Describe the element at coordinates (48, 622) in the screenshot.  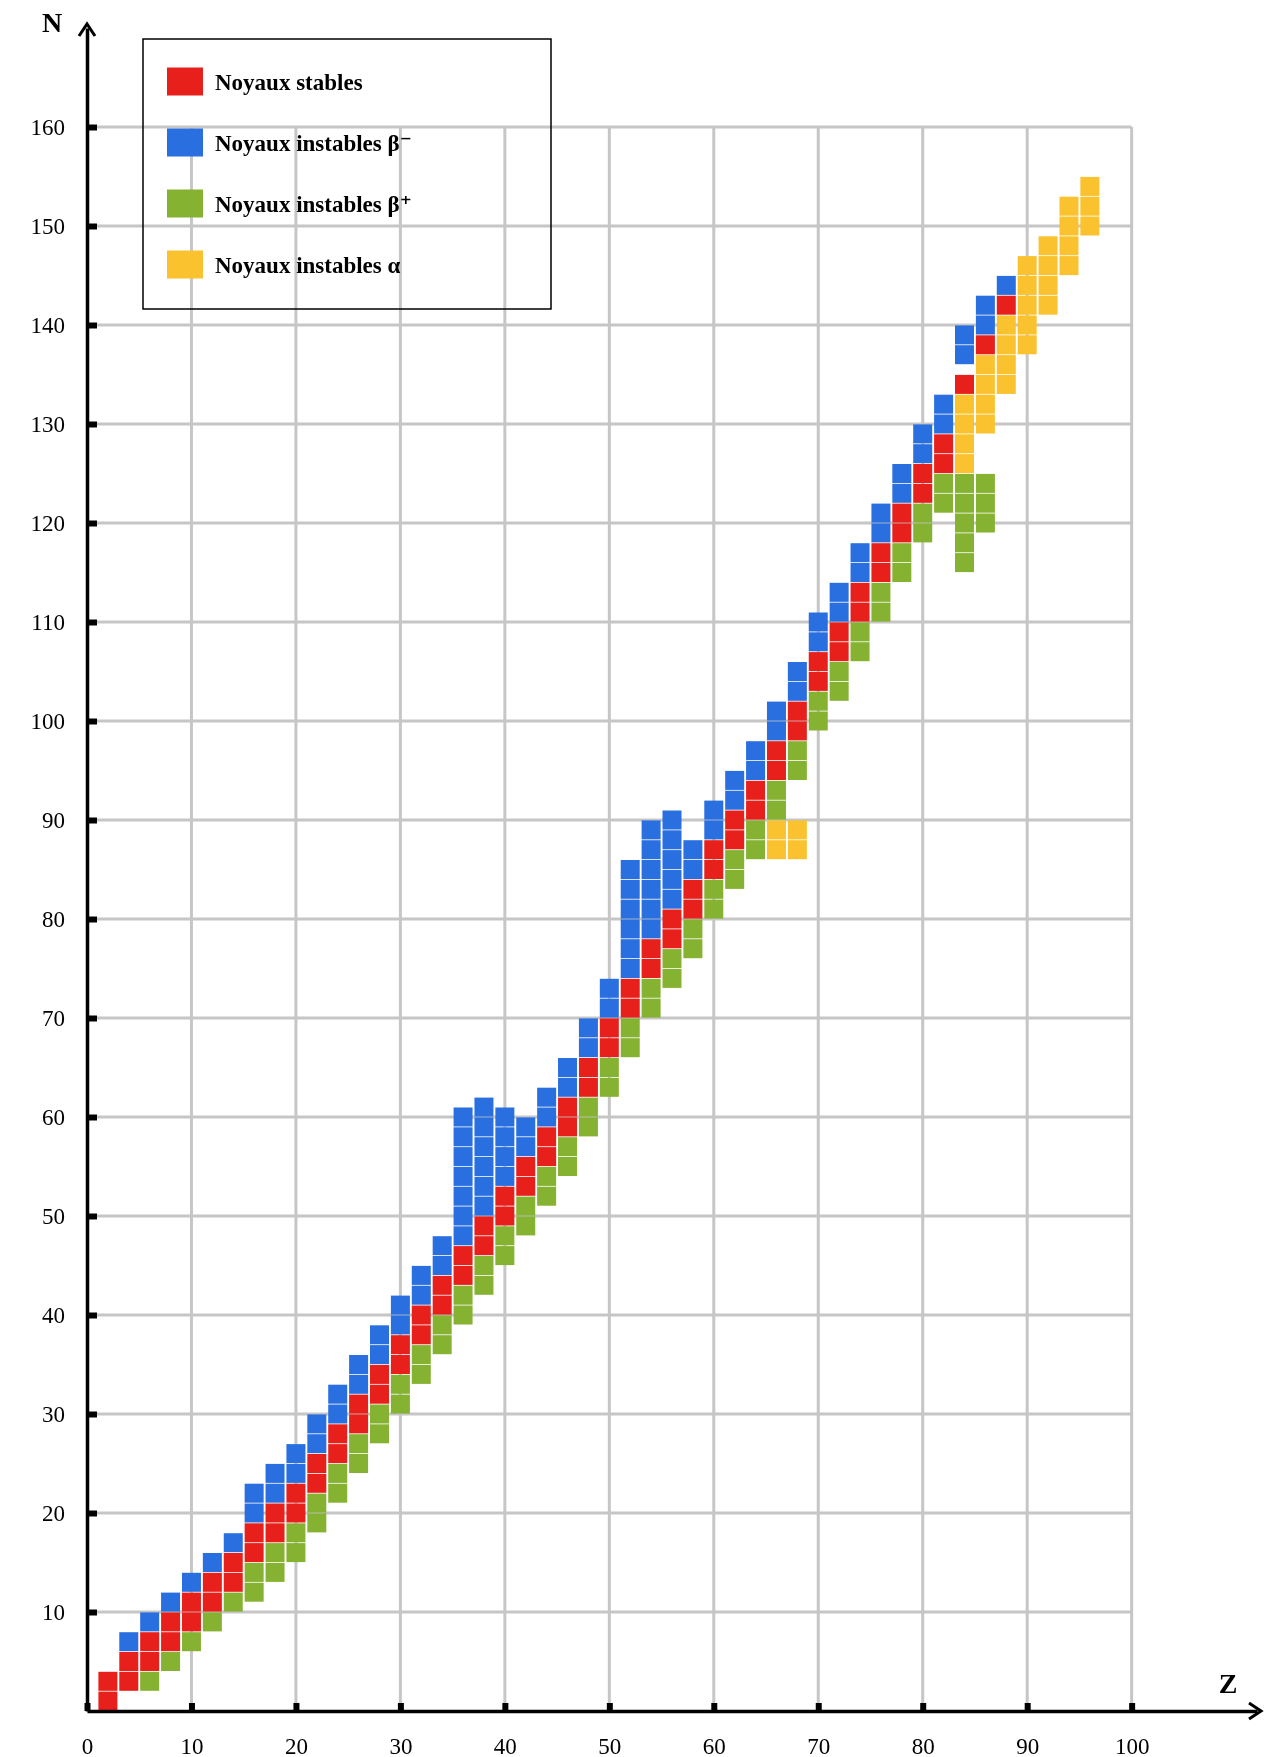
I see `y-tick-label: 110` at that location.